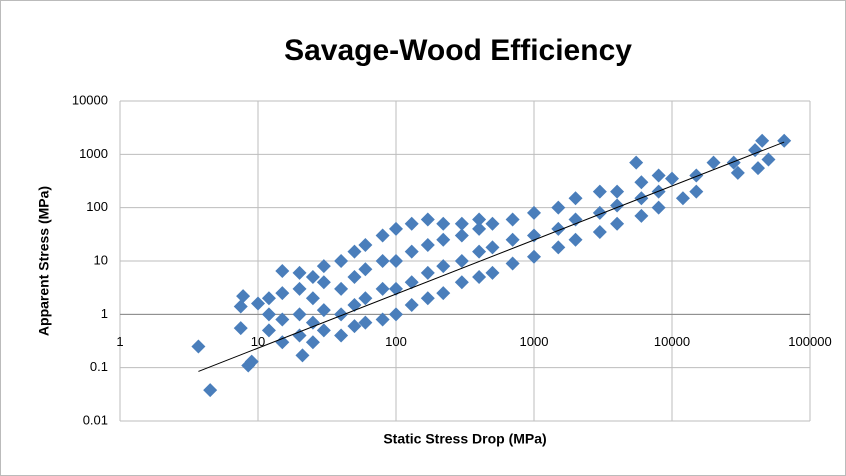  What do you see at coordinates (99, 366) in the screenshot?
I see `y-tick-label: 0.1` at bounding box center [99, 366].